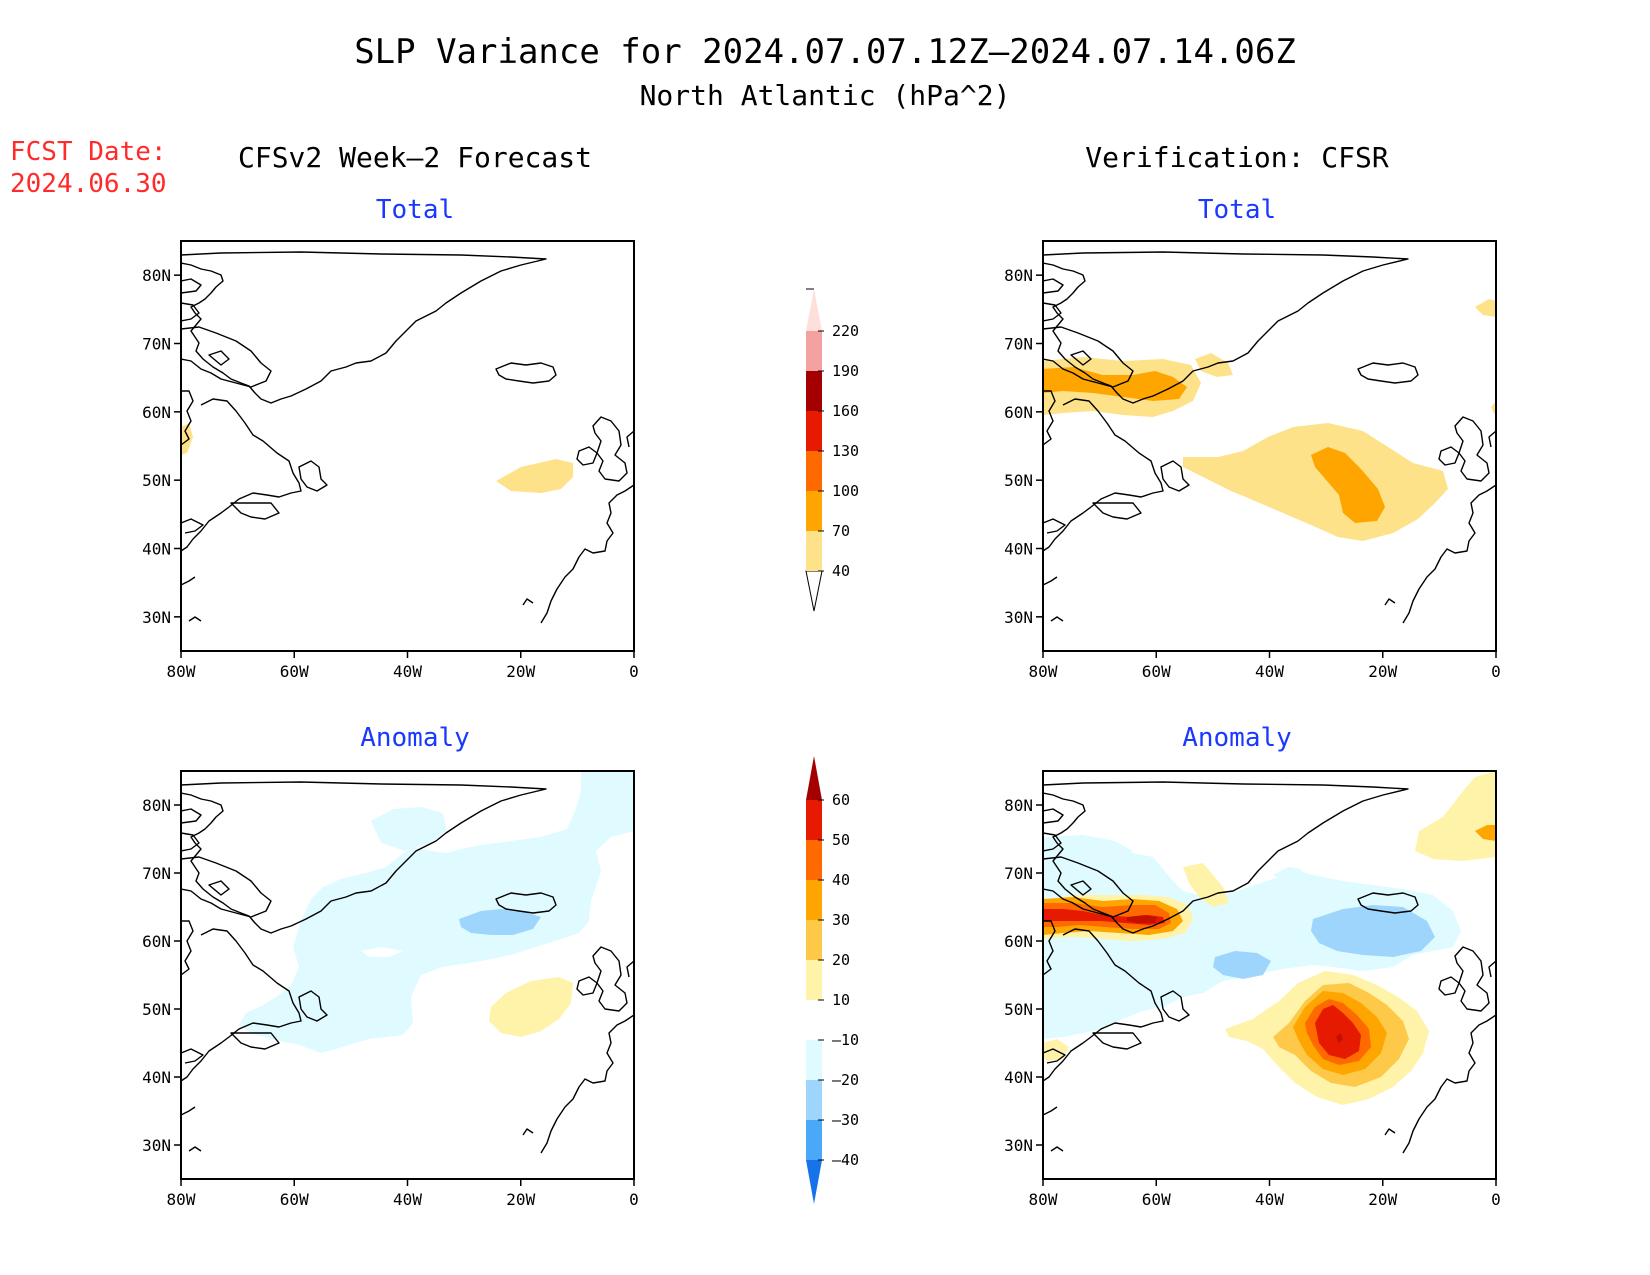 The width and height of the screenshot is (1650, 1275). I want to click on lat-tick-label-verification-total: 70N, so click(1018, 344).